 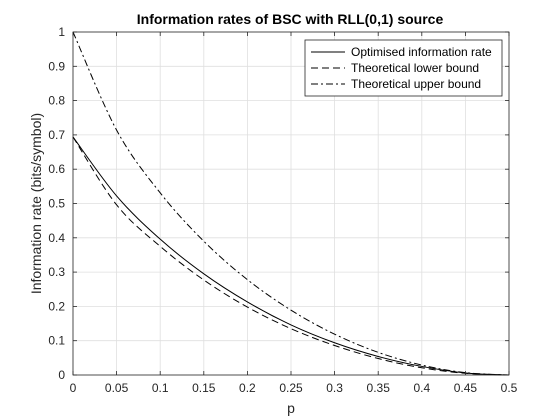 What do you see at coordinates (56, 238) in the screenshot?
I see `y-tick-label: 0.4` at bounding box center [56, 238].